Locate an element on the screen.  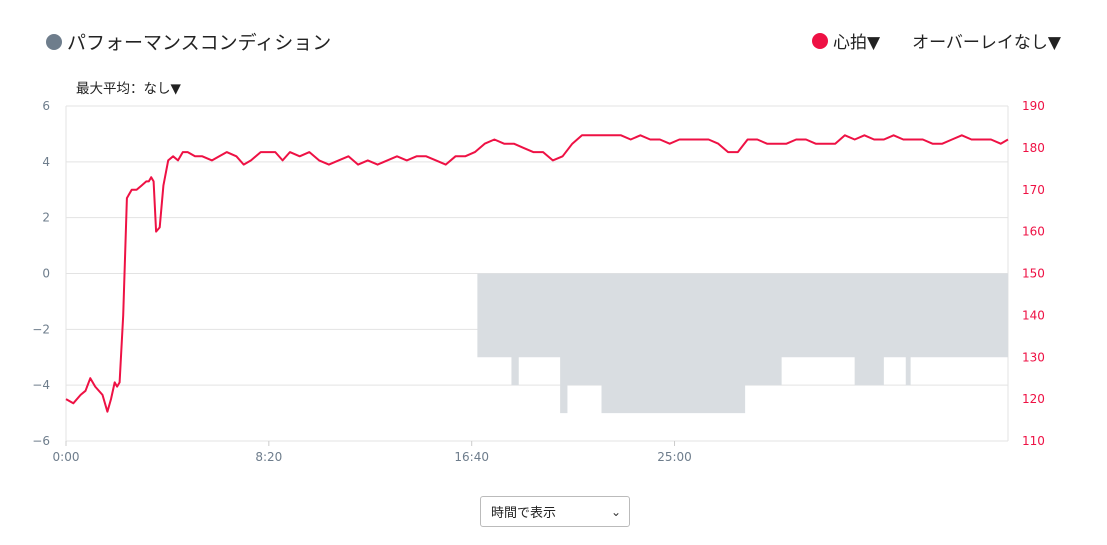
left-axis: 6 4 2 0 −2 −4 −6 is located at coordinates (41, 273).